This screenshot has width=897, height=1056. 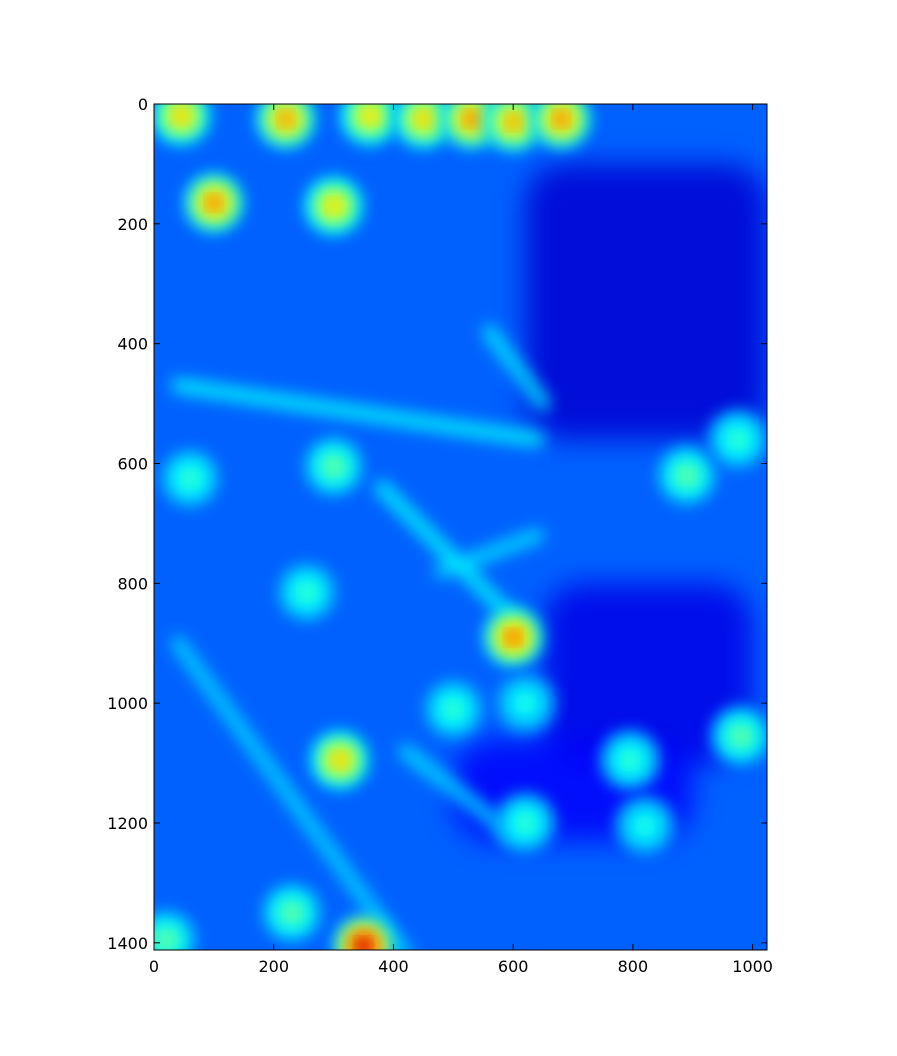 What do you see at coordinates (132, 344) in the screenshot?
I see `y-tick-label: 400` at bounding box center [132, 344].